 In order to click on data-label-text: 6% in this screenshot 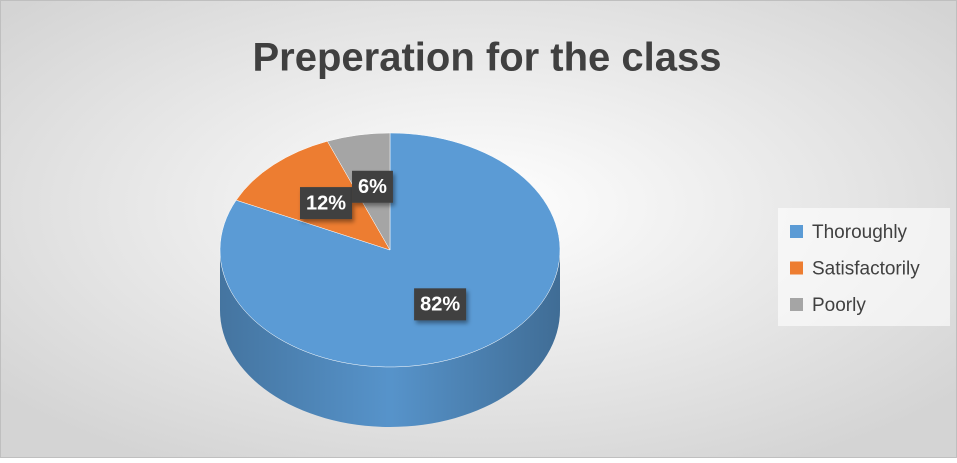, I will do `click(372, 187)`.